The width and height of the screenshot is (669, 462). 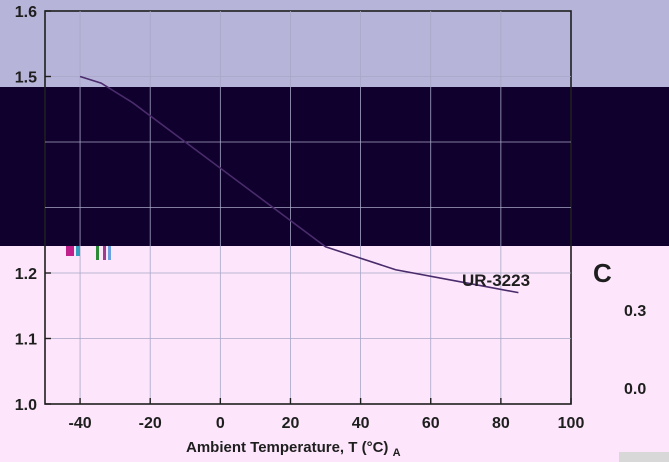 I want to click on y-tick-label: 1.2, so click(x=26, y=274).